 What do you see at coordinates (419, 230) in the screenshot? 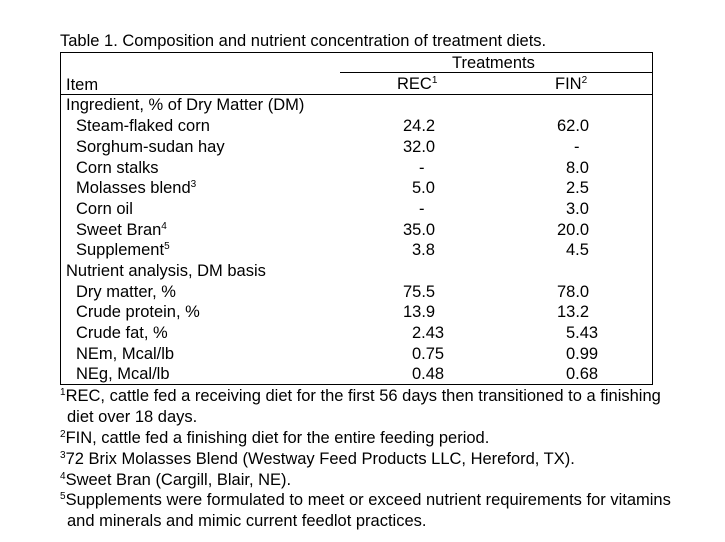
I see `ingredient-rec-value: 35.0` at bounding box center [419, 230].